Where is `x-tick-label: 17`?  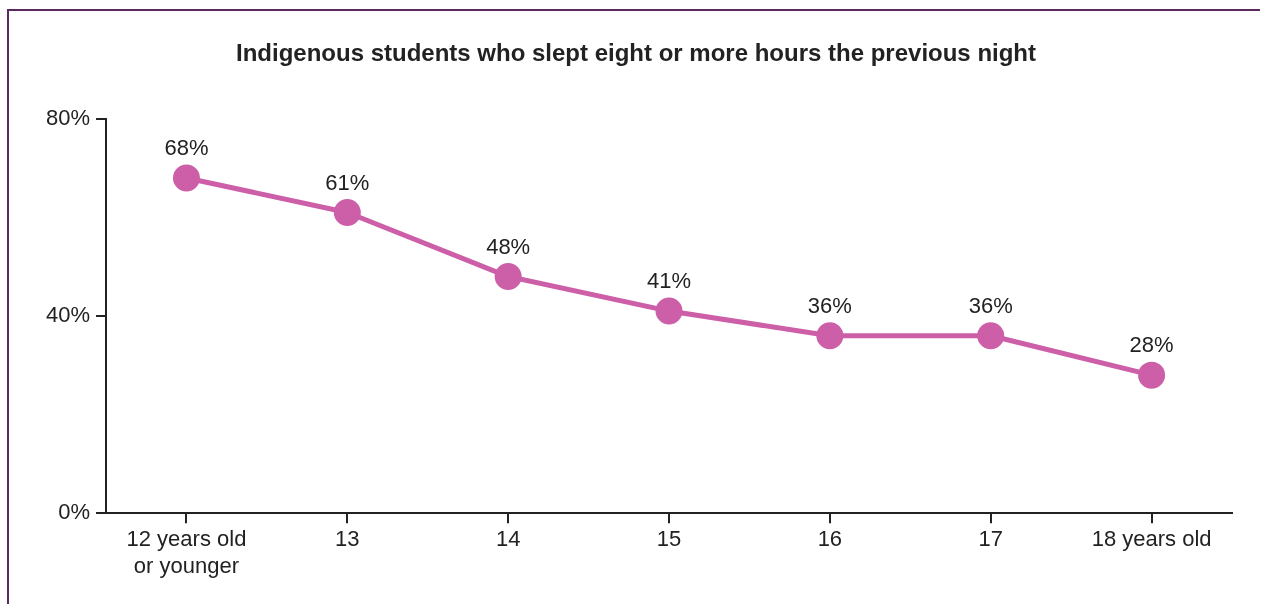 x-tick-label: 17 is located at coordinates (990, 539).